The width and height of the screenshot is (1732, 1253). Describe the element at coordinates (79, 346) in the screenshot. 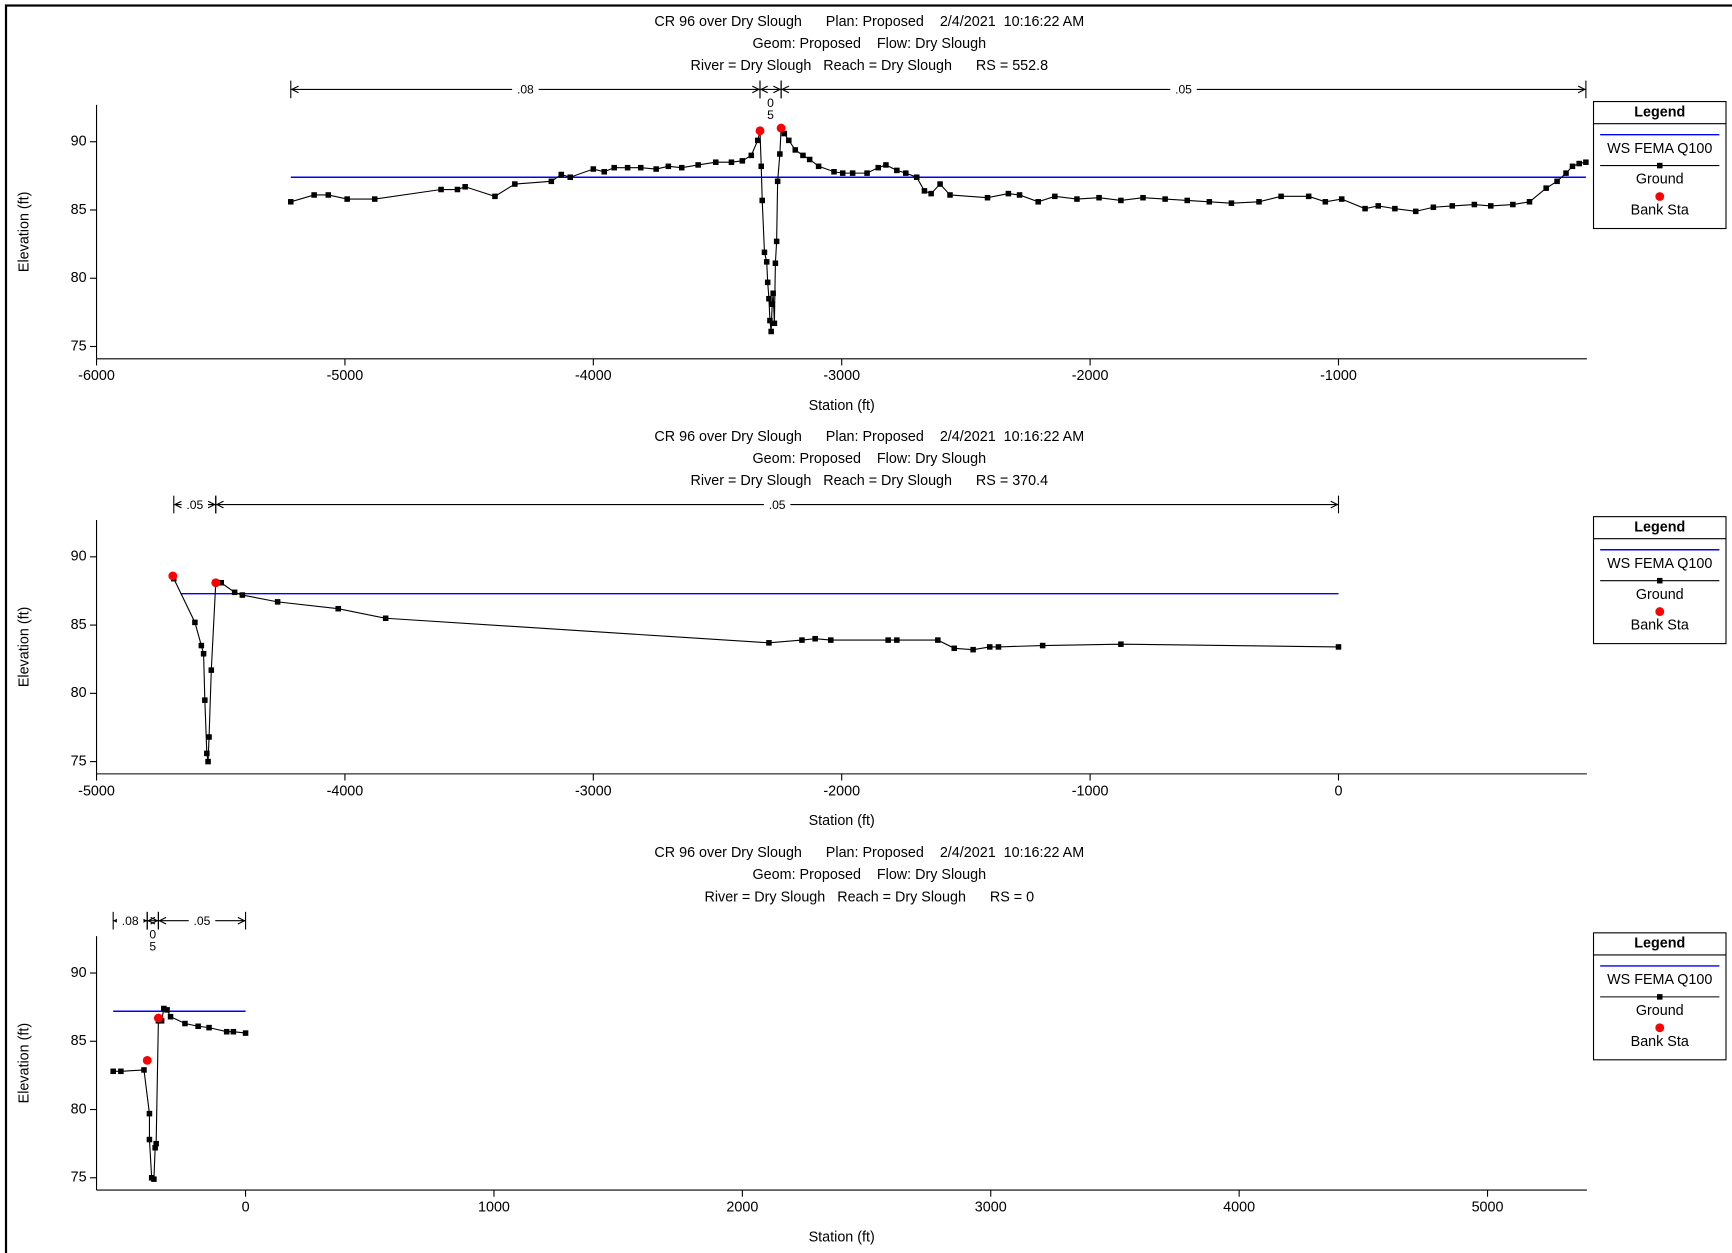

I see `y-tick-label: 75` at that location.